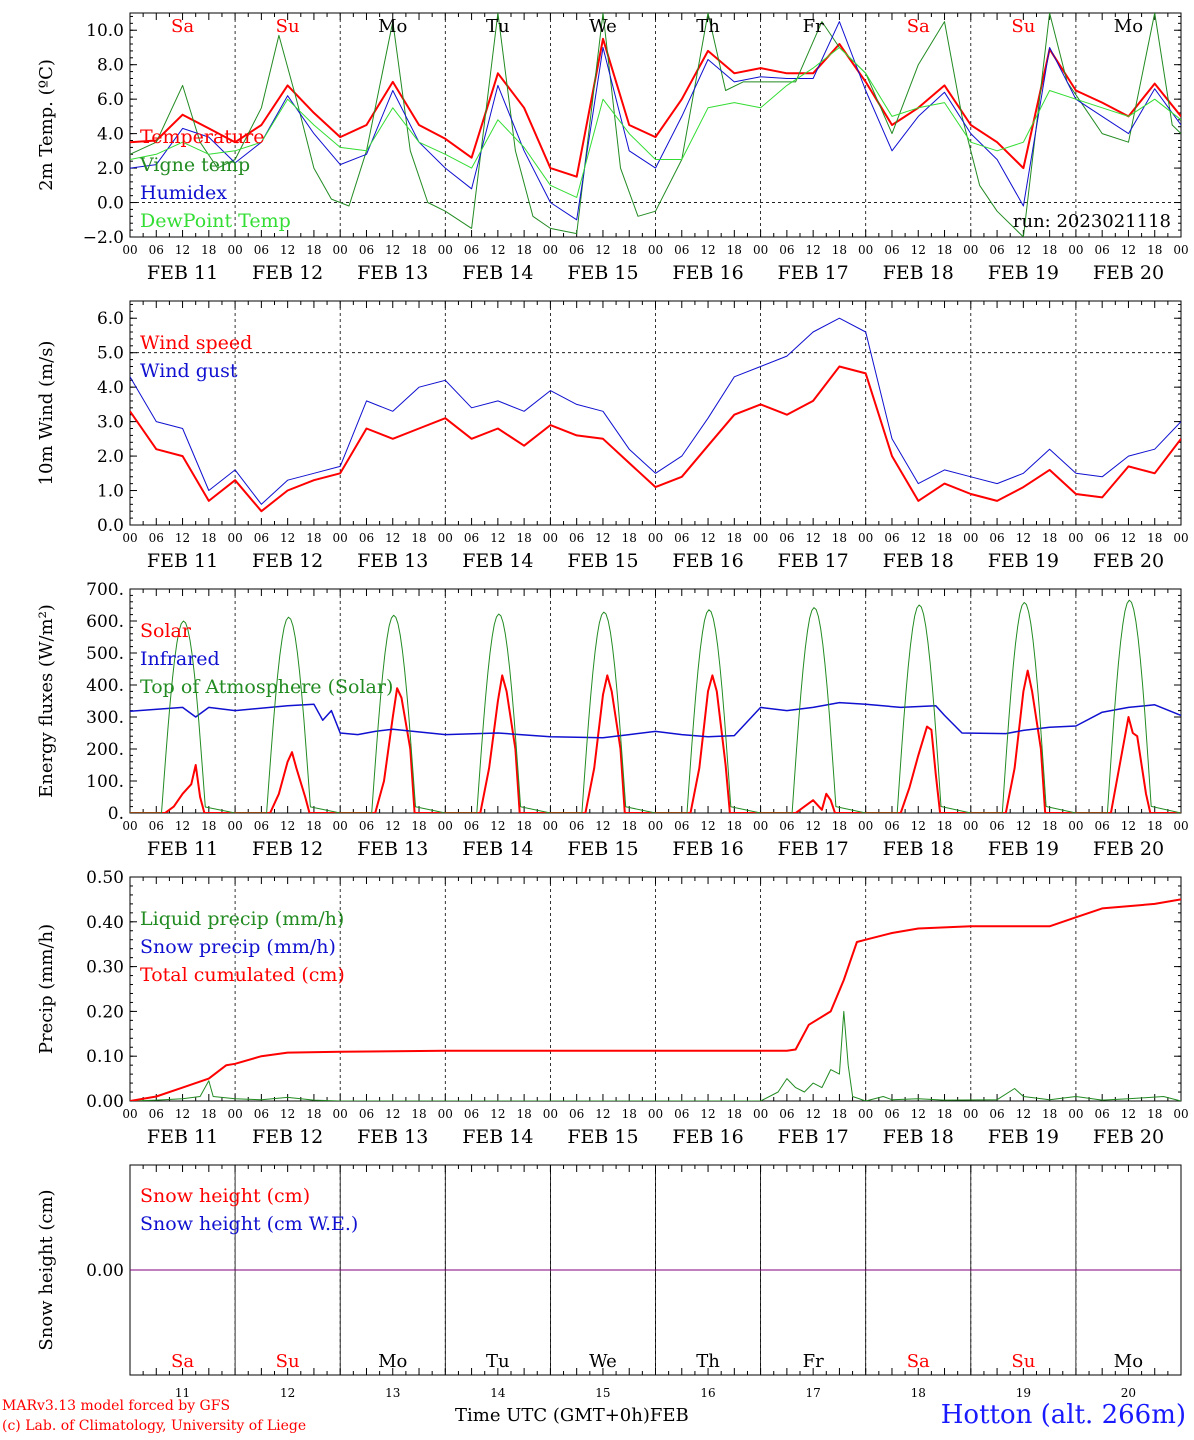 Image resolution: width=1194 pixels, height=1440 pixels. Describe the element at coordinates (1023, 273) in the screenshot. I see `date-label: FEB 19` at that location.